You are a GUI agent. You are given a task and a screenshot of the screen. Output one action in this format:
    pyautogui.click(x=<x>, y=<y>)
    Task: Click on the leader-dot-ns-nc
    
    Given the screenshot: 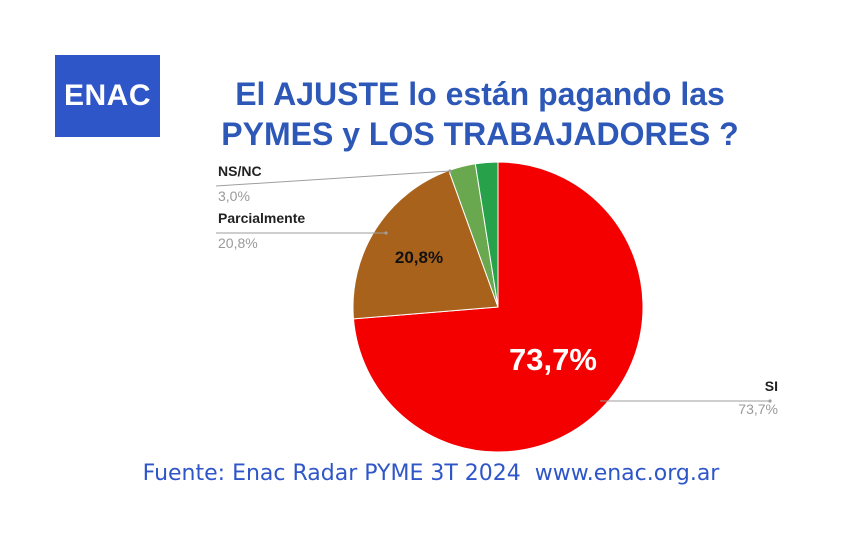 What is the action you would take?
    pyautogui.click(x=450, y=171)
    